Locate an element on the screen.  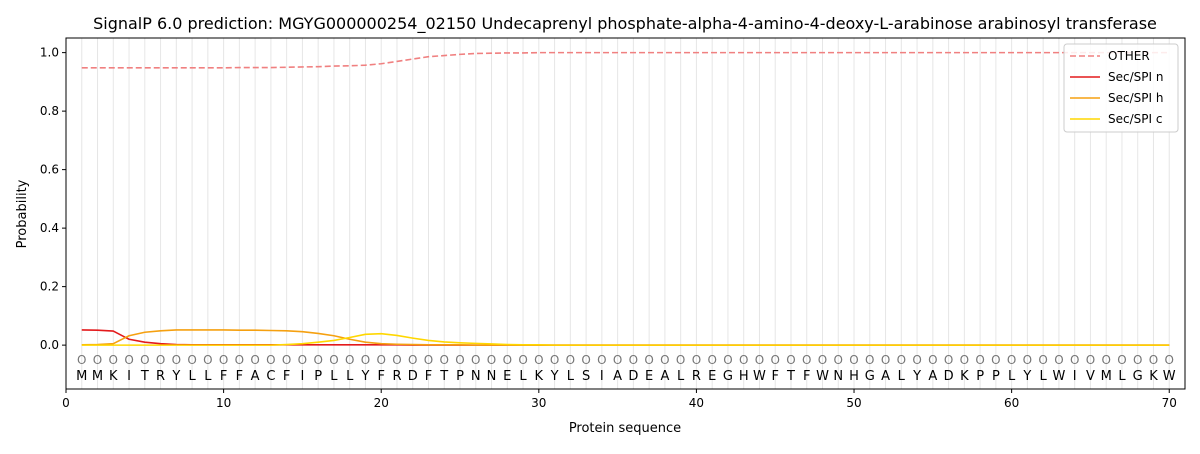
residue-label: N is located at coordinates (476, 376).